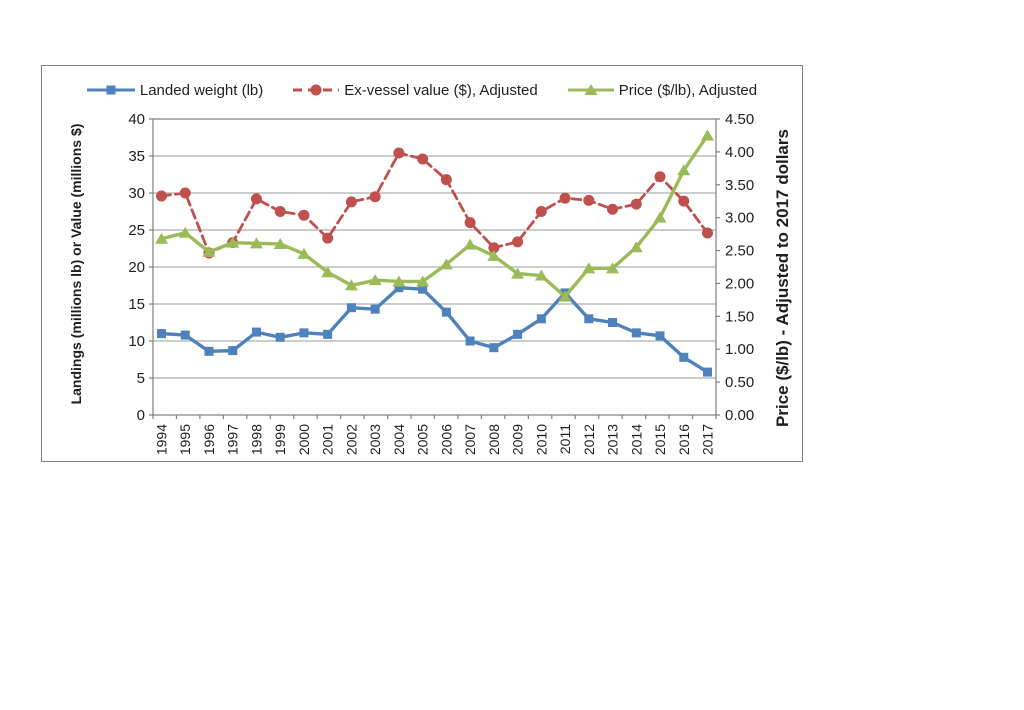 The width and height of the screenshot is (1024, 710). I want to click on x-tick-label: 2001, so click(328, 439).